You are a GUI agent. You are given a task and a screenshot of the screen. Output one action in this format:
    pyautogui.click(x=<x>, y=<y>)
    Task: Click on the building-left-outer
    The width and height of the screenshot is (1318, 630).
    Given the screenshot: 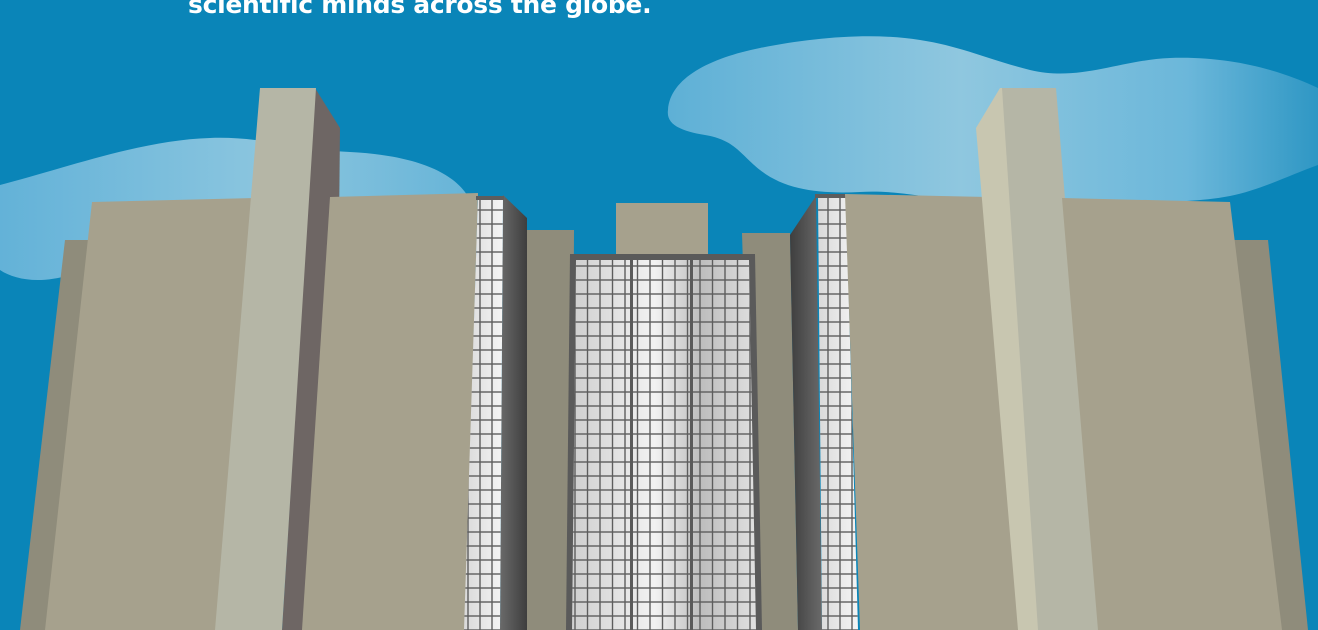 What is the action you would take?
    pyautogui.click(x=150, y=414)
    